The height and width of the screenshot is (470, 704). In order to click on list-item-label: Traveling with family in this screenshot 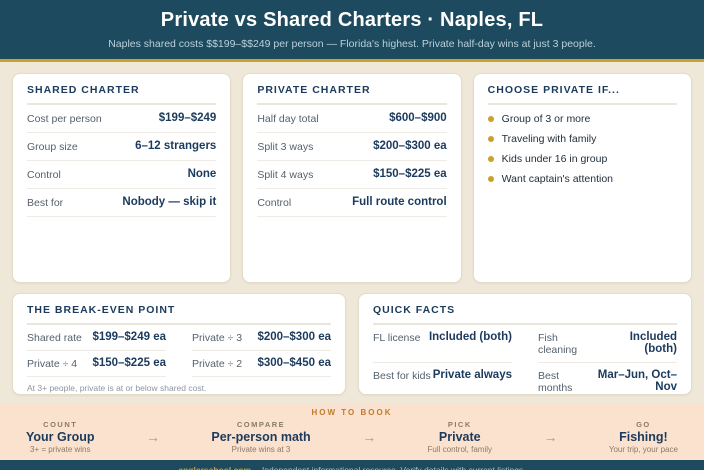, I will do `click(549, 139)`.